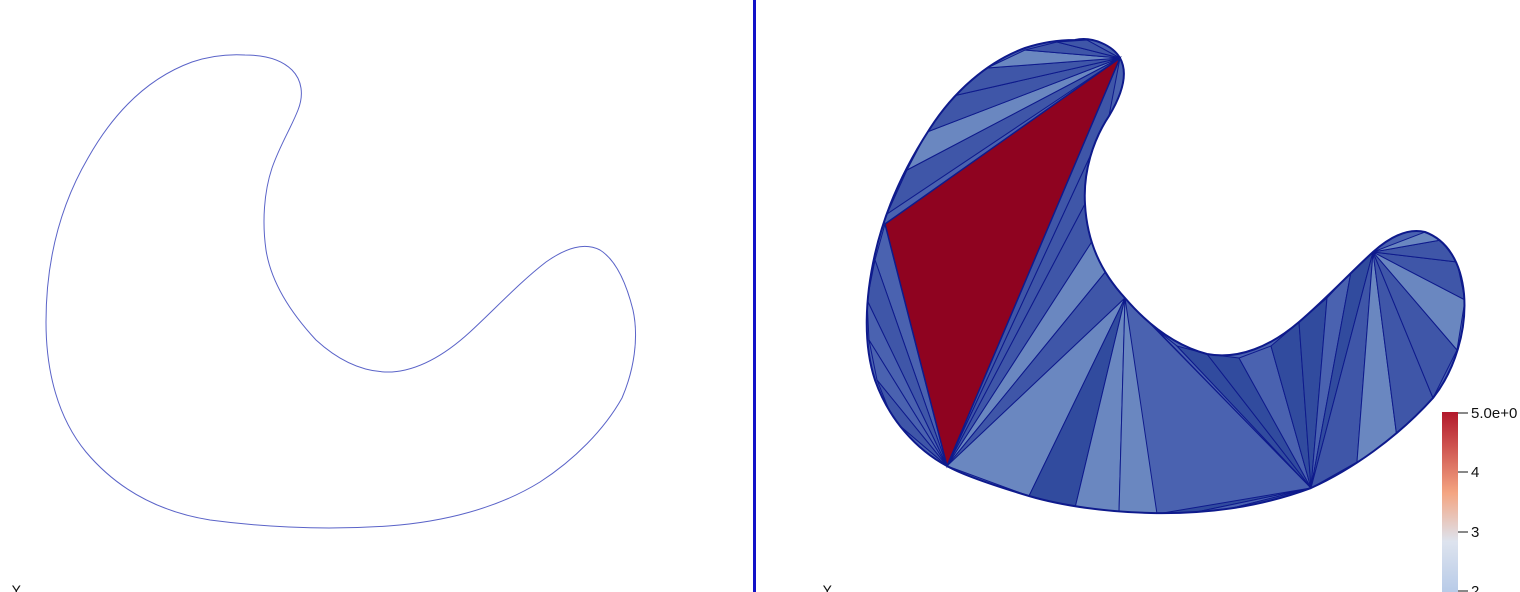  What do you see at coordinates (1003, 262) in the screenshot?
I see `highlighted-cell` at bounding box center [1003, 262].